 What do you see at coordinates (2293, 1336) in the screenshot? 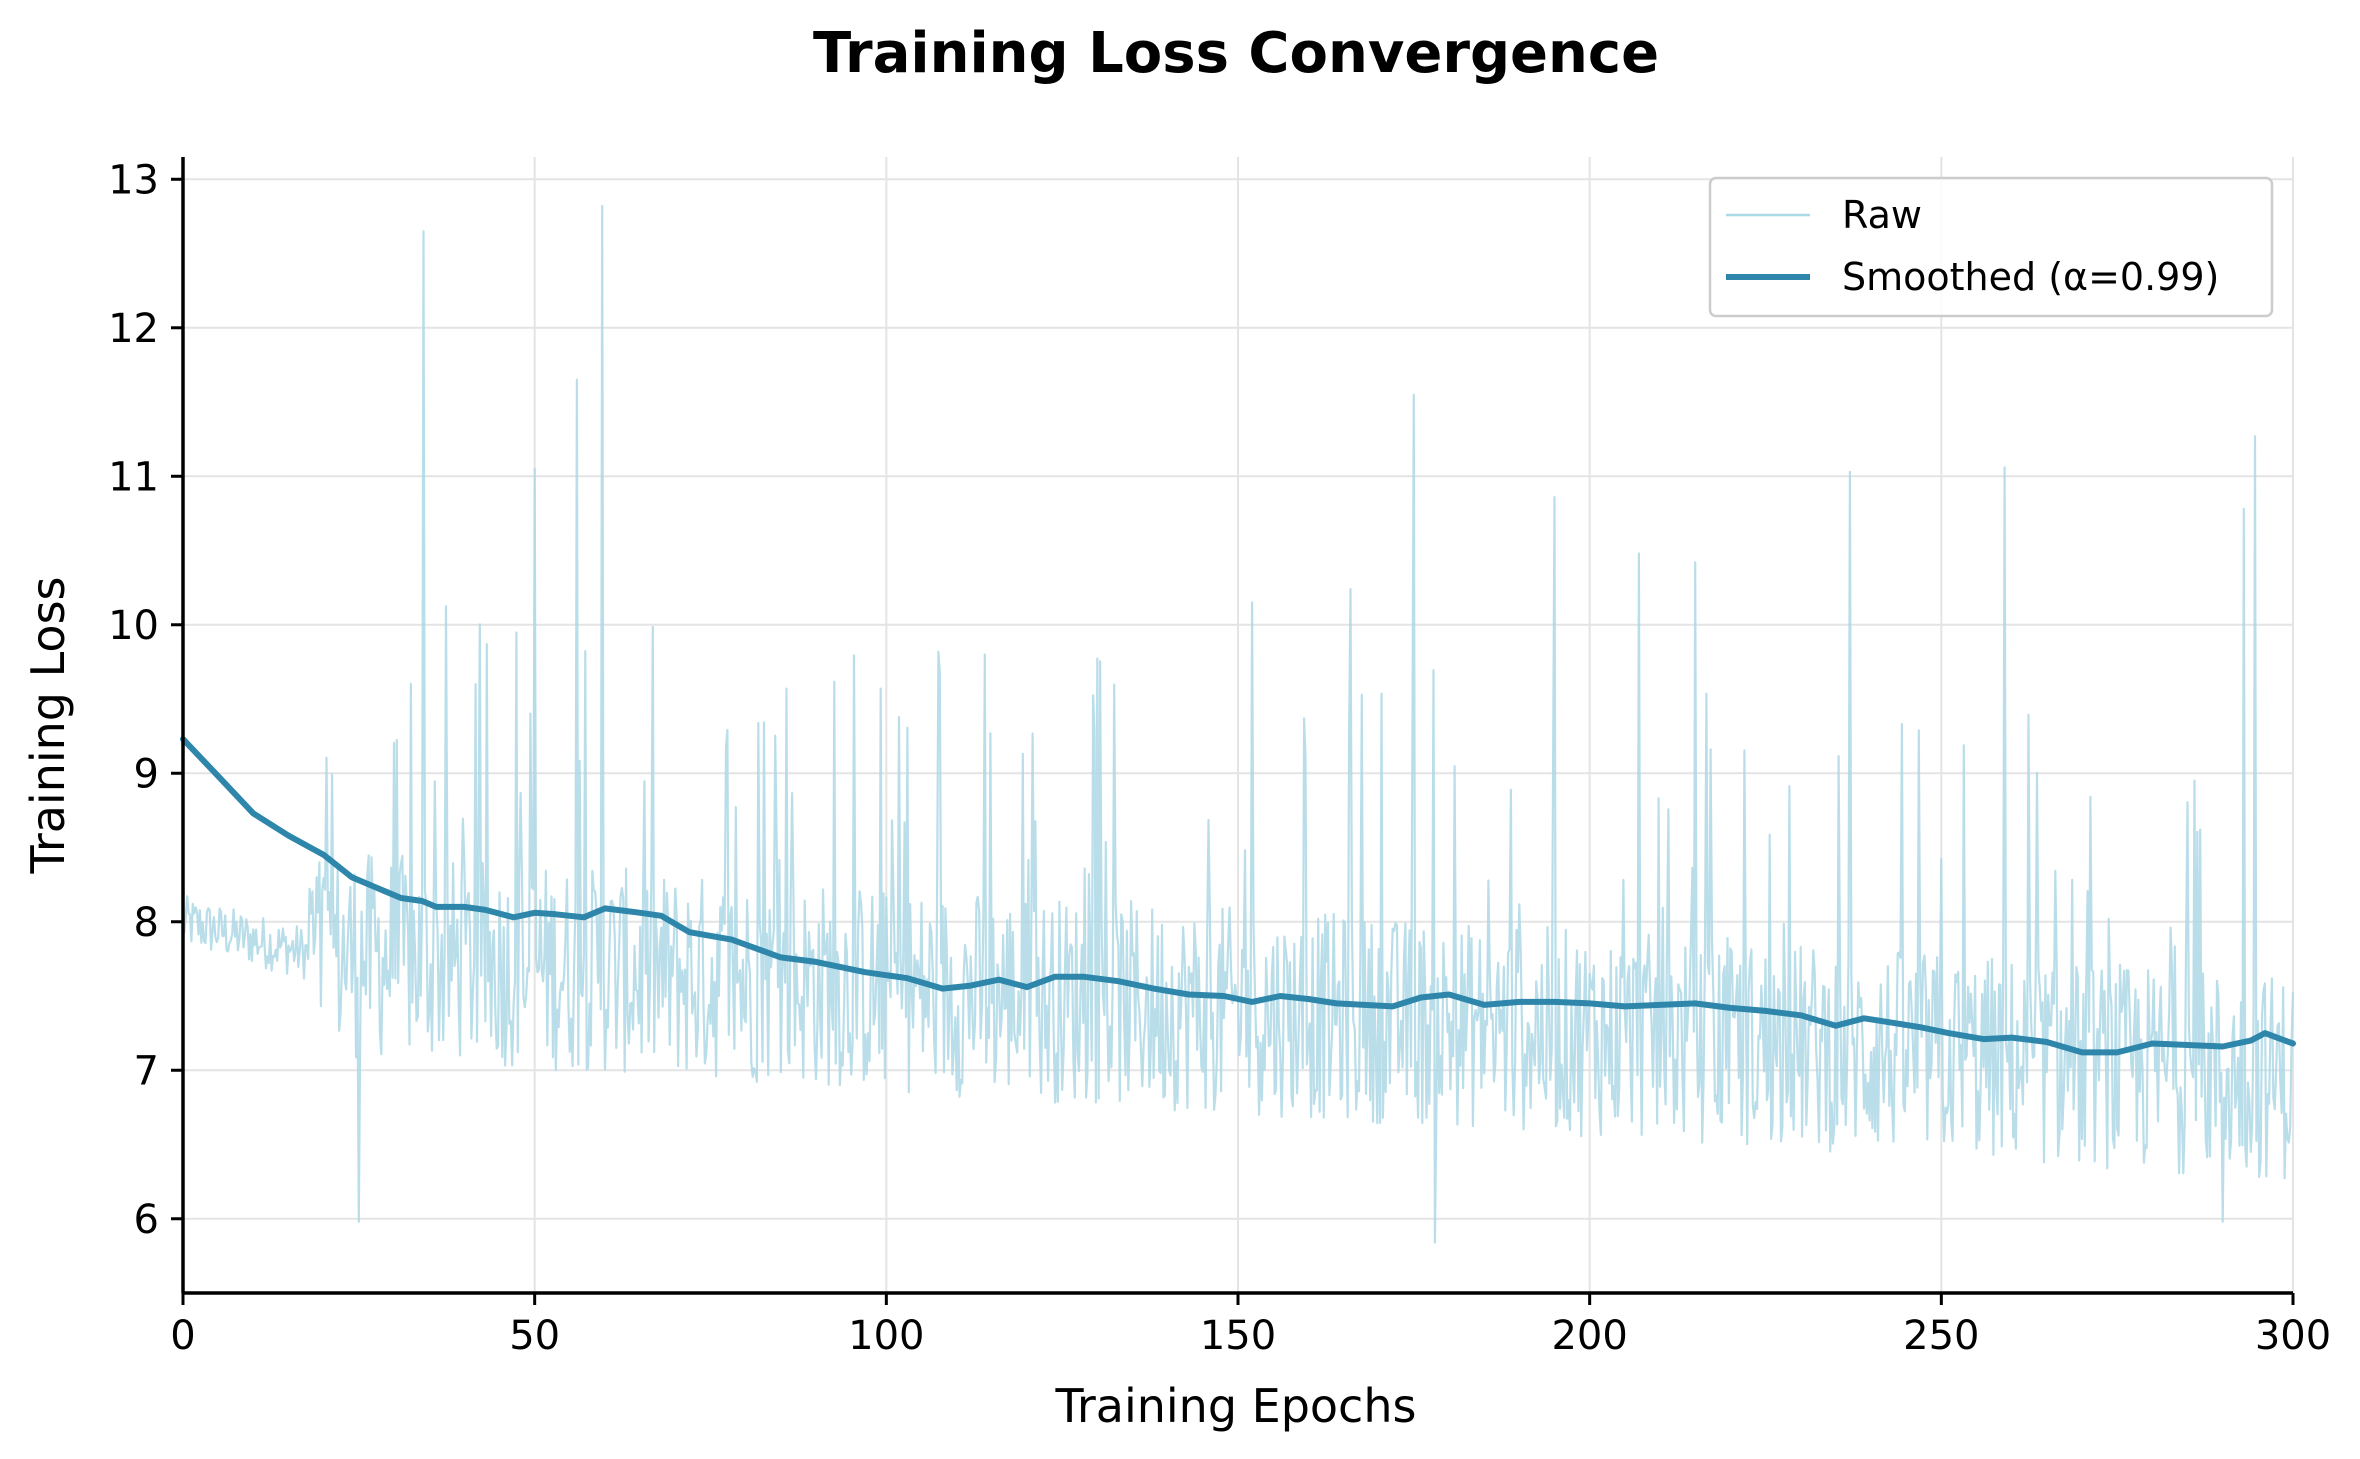
I see `x-tick-label: 300` at bounding box center [2293, 1336].